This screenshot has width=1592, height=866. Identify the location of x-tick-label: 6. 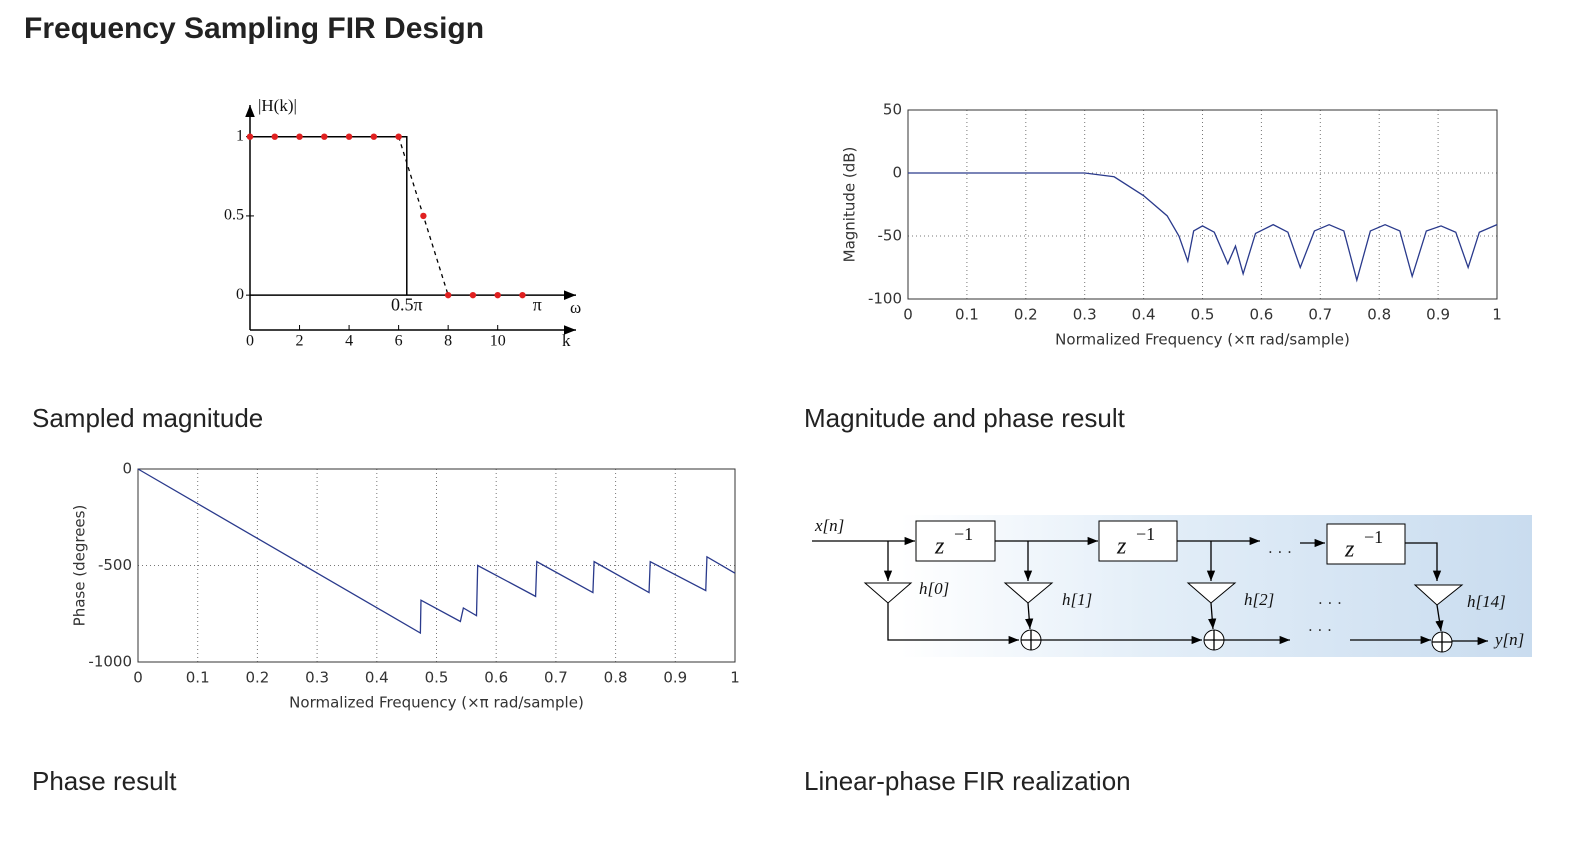
(399, 341).